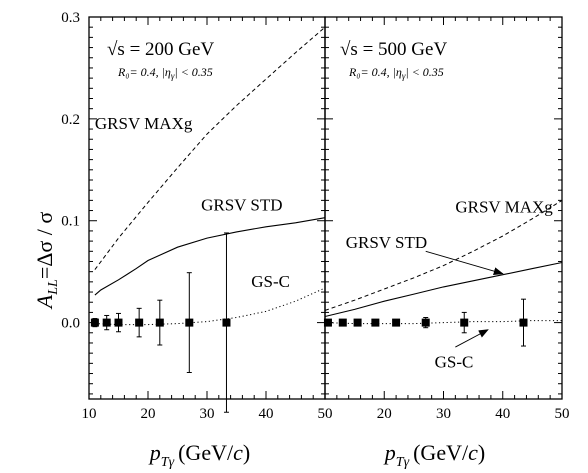 This screenshot has height=473, width=588. I want to click on x-axis-title-left: pTγ (GeV/c), so click(199, 455).